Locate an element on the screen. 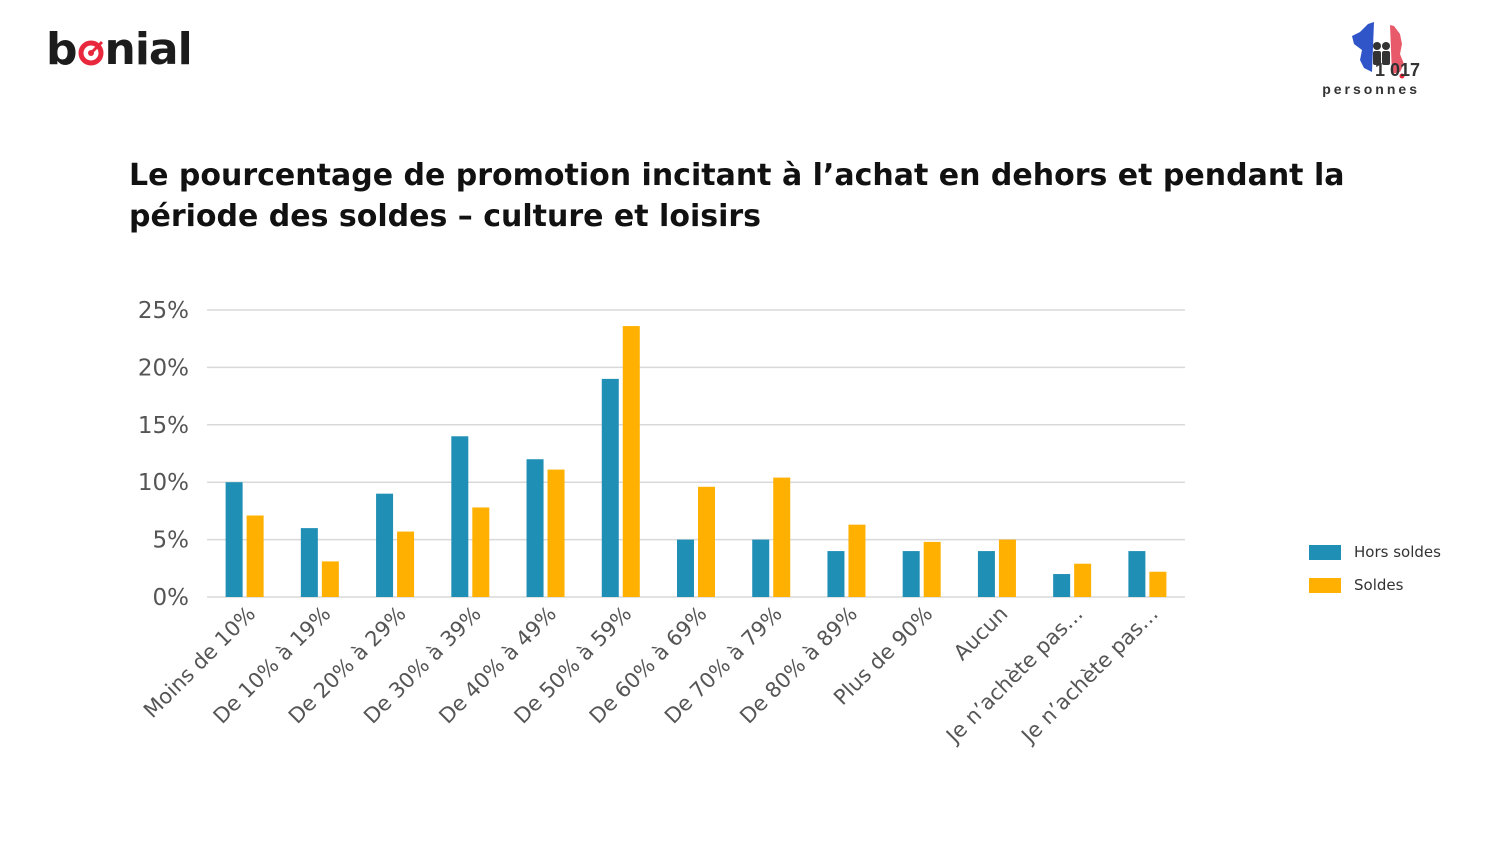 This screenshot has height=844, width=1500. y-tick-label: 20% is located at coordinates (163, 368).